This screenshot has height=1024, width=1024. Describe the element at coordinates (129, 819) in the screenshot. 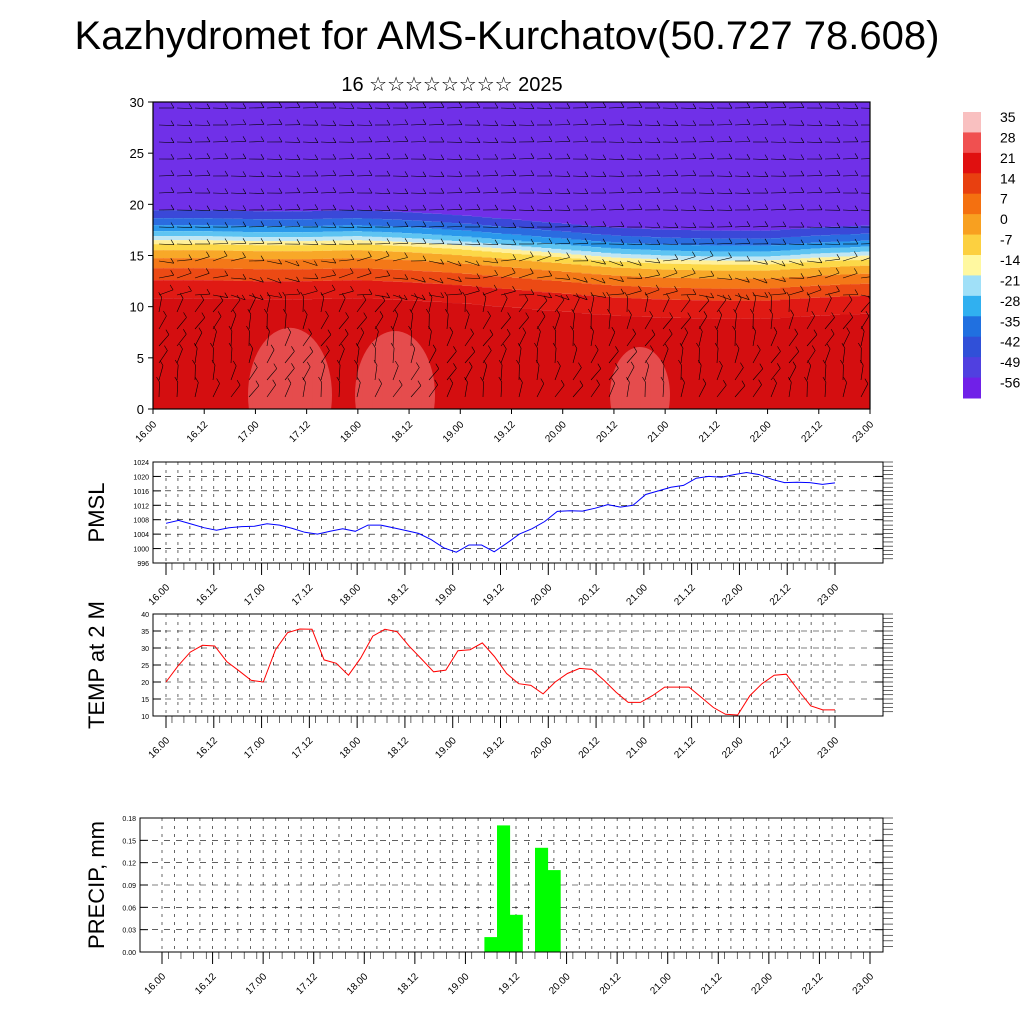

I see `y-tick-label: 0.18` at that location.